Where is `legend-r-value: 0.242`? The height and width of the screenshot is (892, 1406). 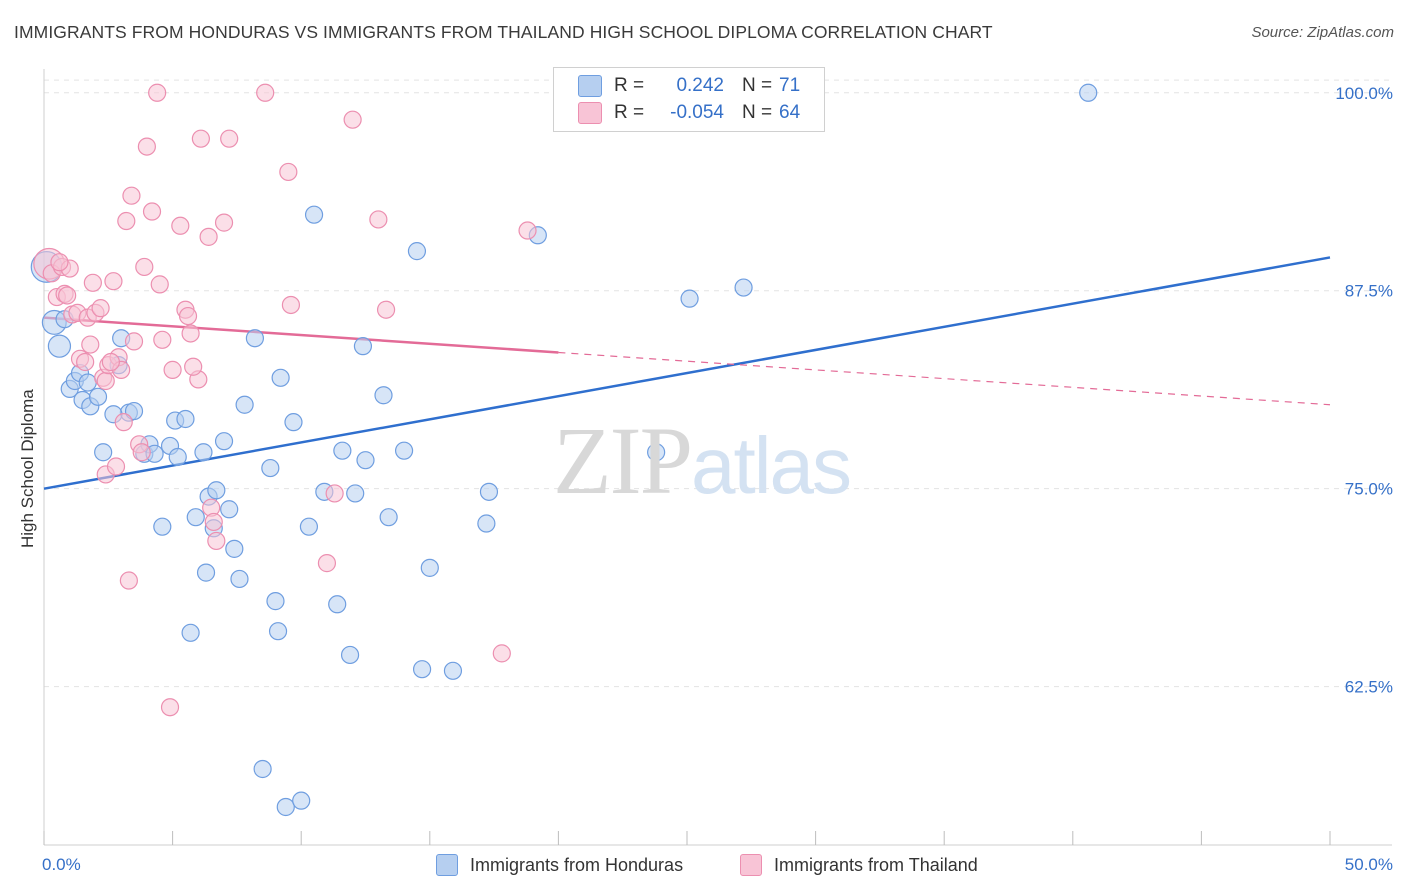
legend-r-value: 0.242 is located at coordinates (700, 85).